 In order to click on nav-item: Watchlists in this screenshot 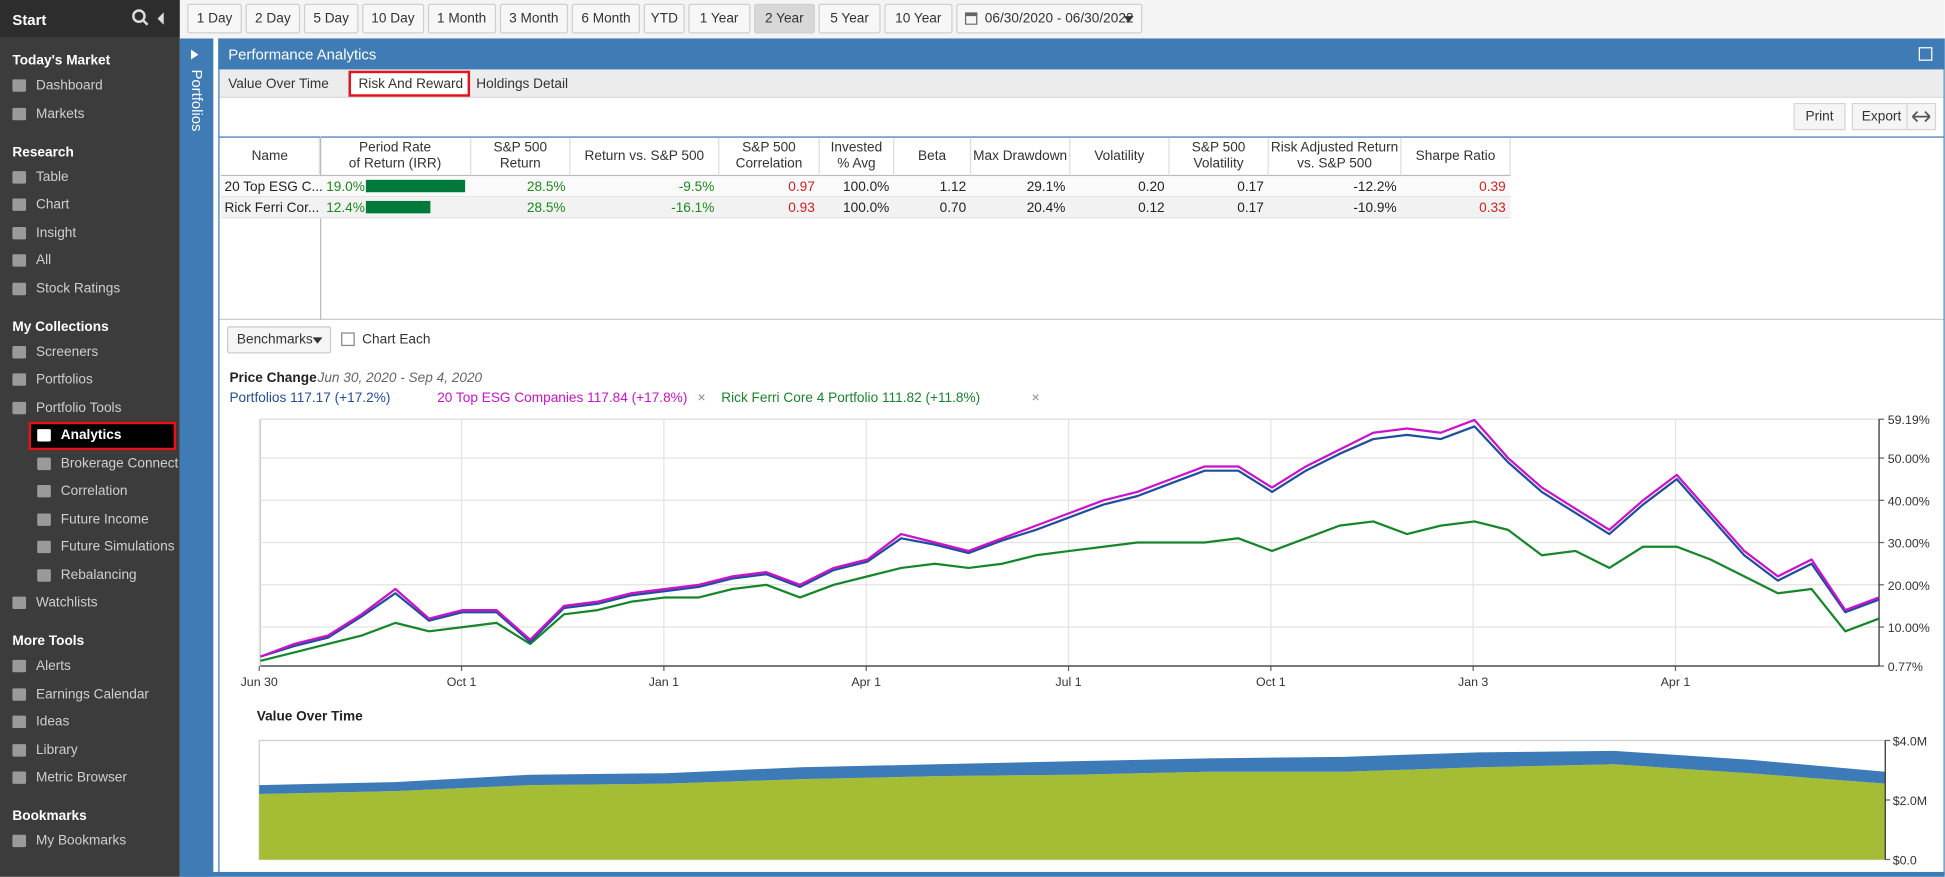, I will do `click(66, 603)`.